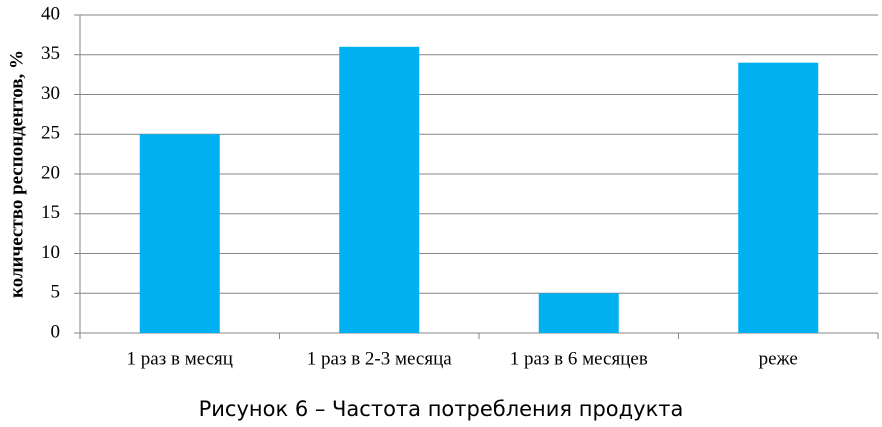 The width and height of the screenshot is (882, 427). What do you see at coordinates (380, 358) in the screenshot?
I see `x-tick-label: 1 раз в 2-3 месяца` at bounding box center [380, 358].